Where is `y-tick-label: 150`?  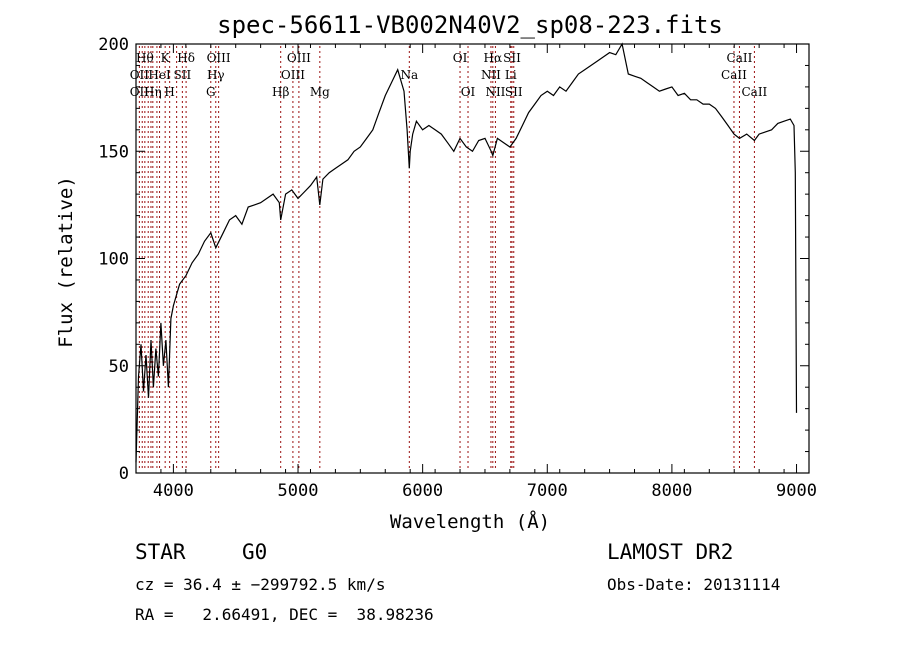 y-tick-label: 150 is located at coordinates (113, 152).